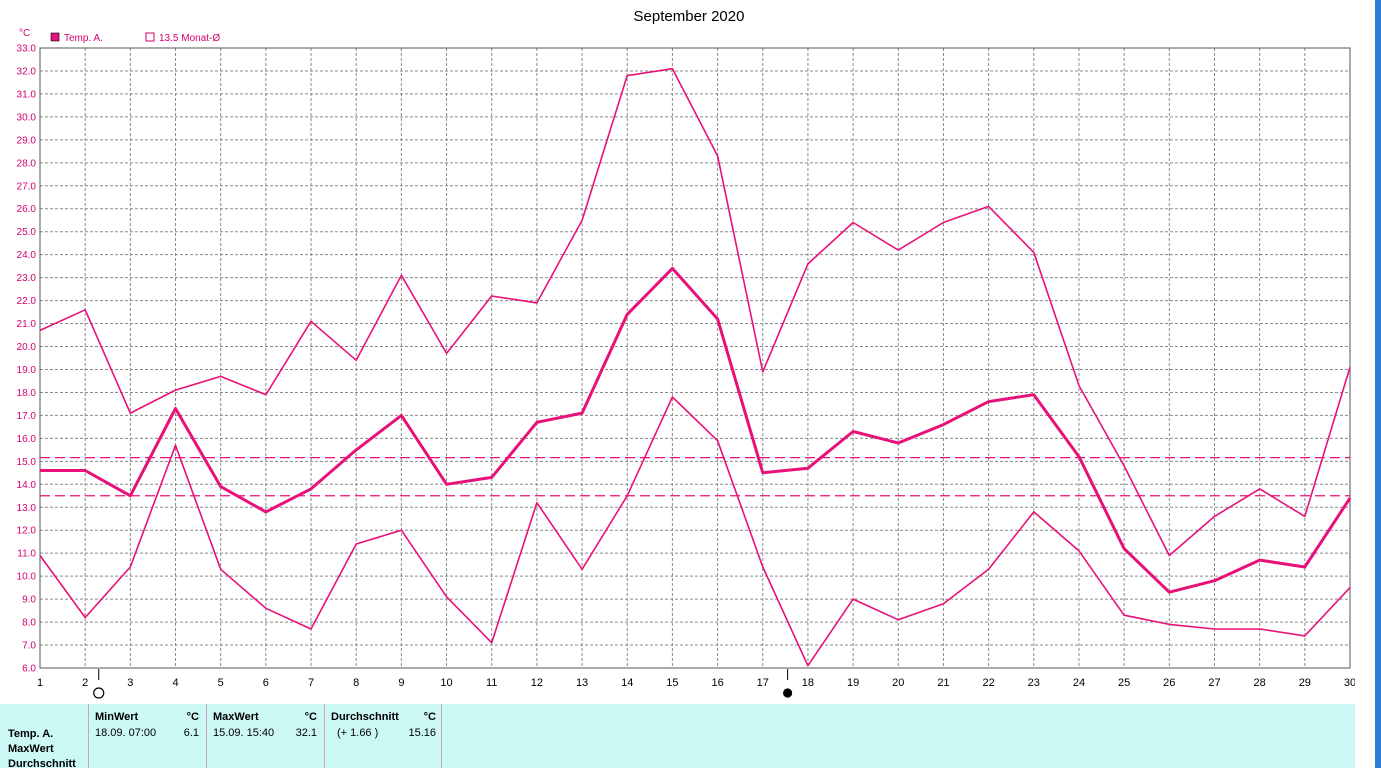  Describe the element at coordinates (695, 477) in the screenshot. I see `reference-lines` at that location.